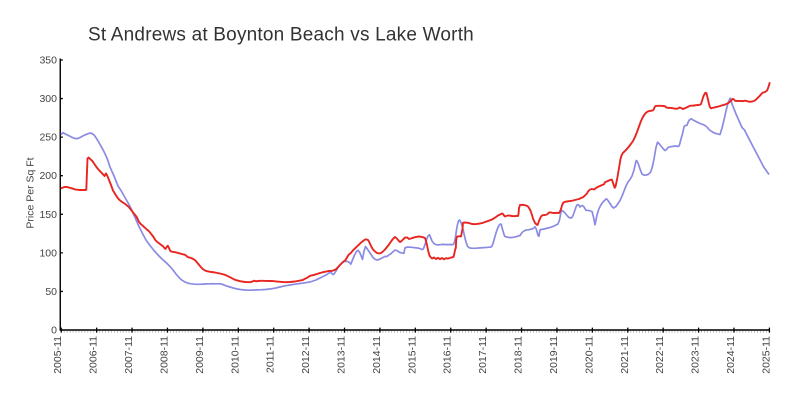  I want to click on svg-text: 2021-11, so click(625, 355).